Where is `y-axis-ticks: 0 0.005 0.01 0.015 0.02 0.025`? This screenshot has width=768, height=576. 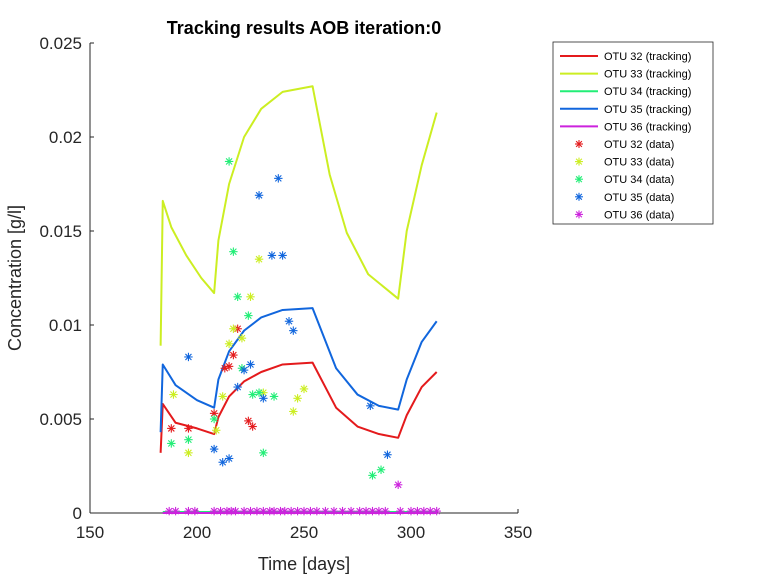
y-axis-ticks: 0 0.005 0.01 0.015 0.02 0.025 is located at coordinates (66, 278).